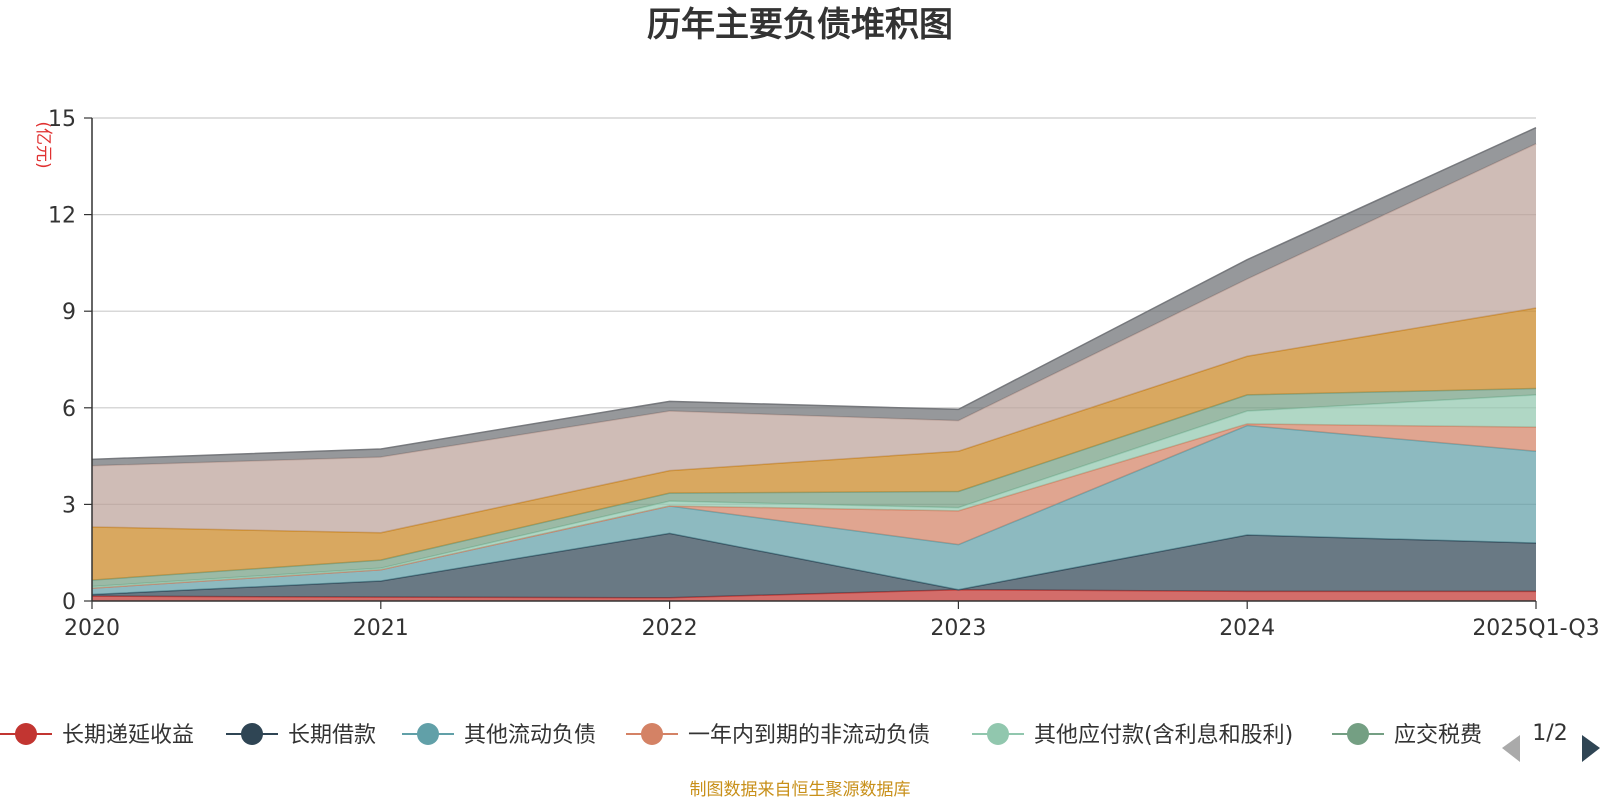 This screenshot has height=800, width=1600. I want to click on legend-label: 长期递延收益, so click(128, 735).